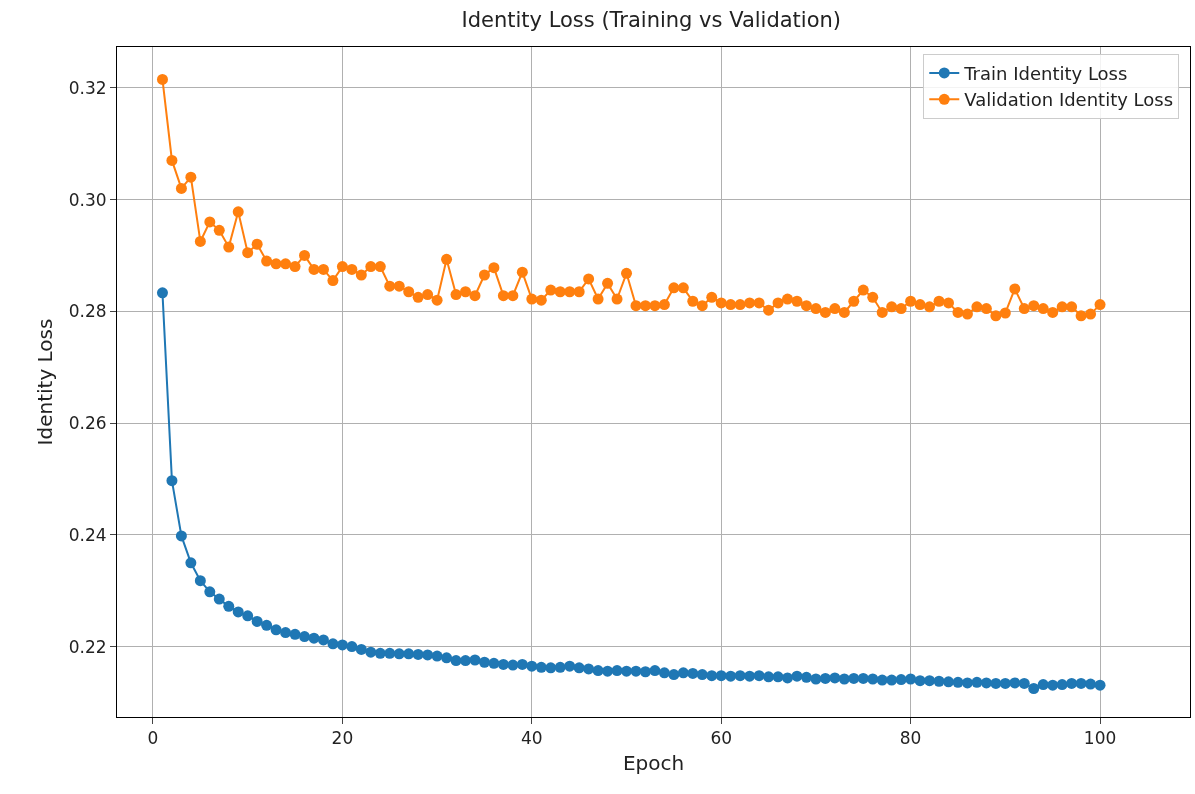 Image resolution: width=1195 pixels, height=794 pixels. What do you see at coordinates (87, 646) in the screenshot?
I see `y-tick-label: 0.22` at bounding box center [87, 646].